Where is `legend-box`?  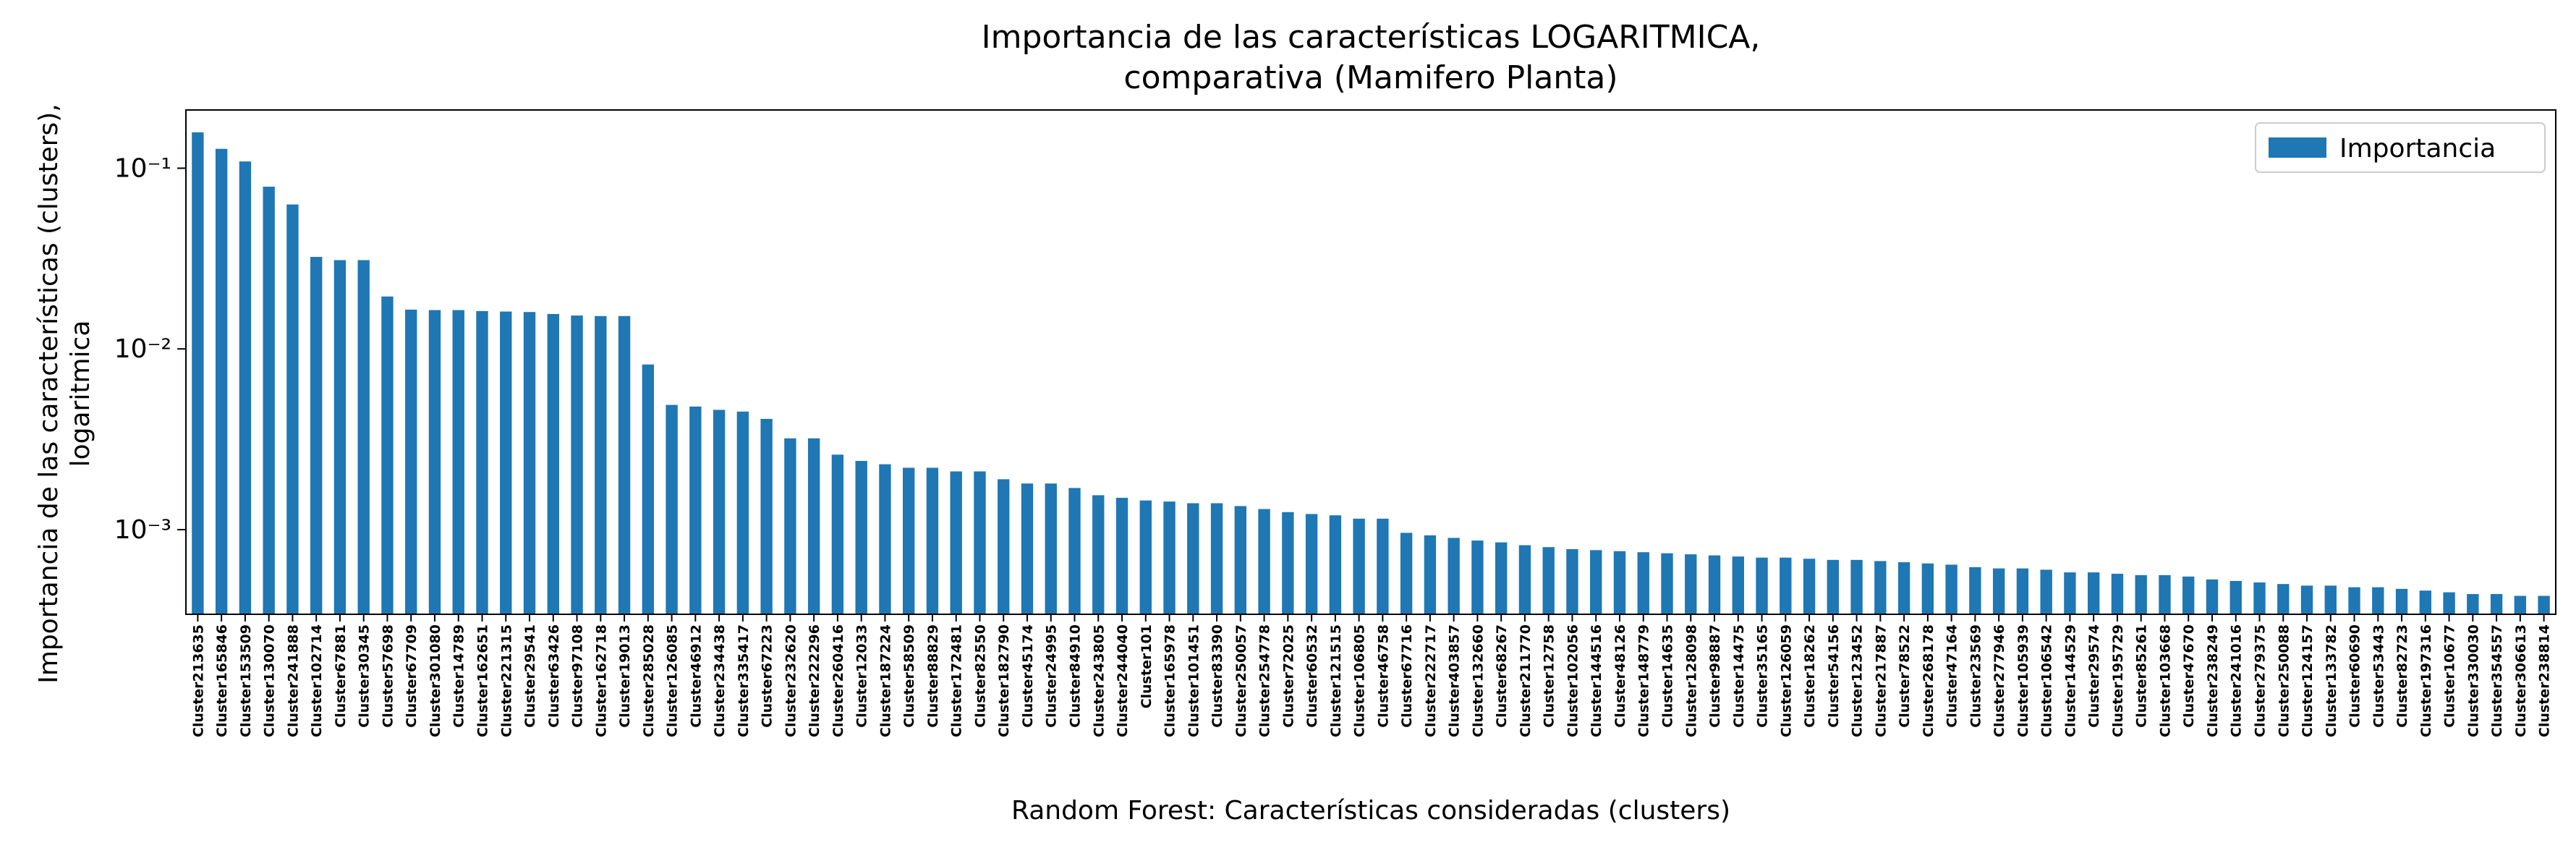
legend-box is located at coordinates (2400, 147).